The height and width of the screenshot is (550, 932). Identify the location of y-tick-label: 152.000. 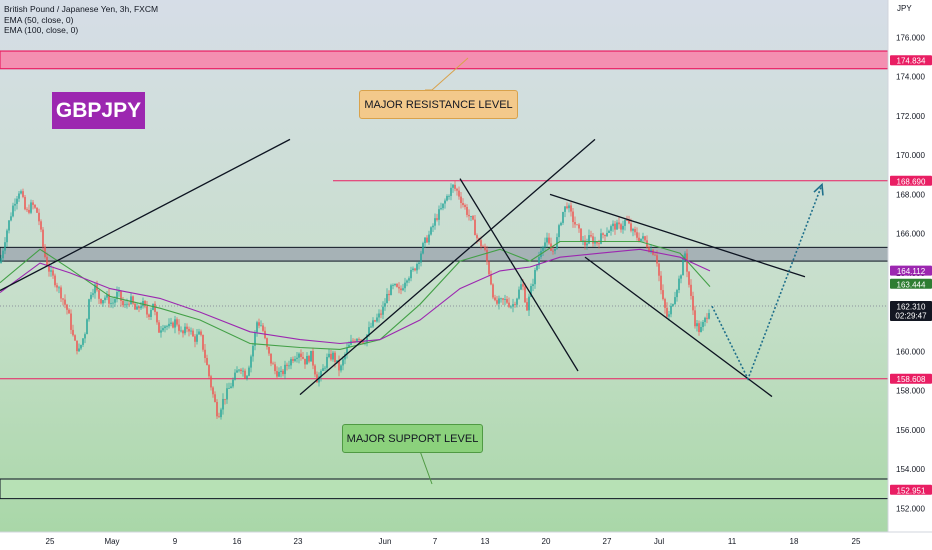
(910, 508).